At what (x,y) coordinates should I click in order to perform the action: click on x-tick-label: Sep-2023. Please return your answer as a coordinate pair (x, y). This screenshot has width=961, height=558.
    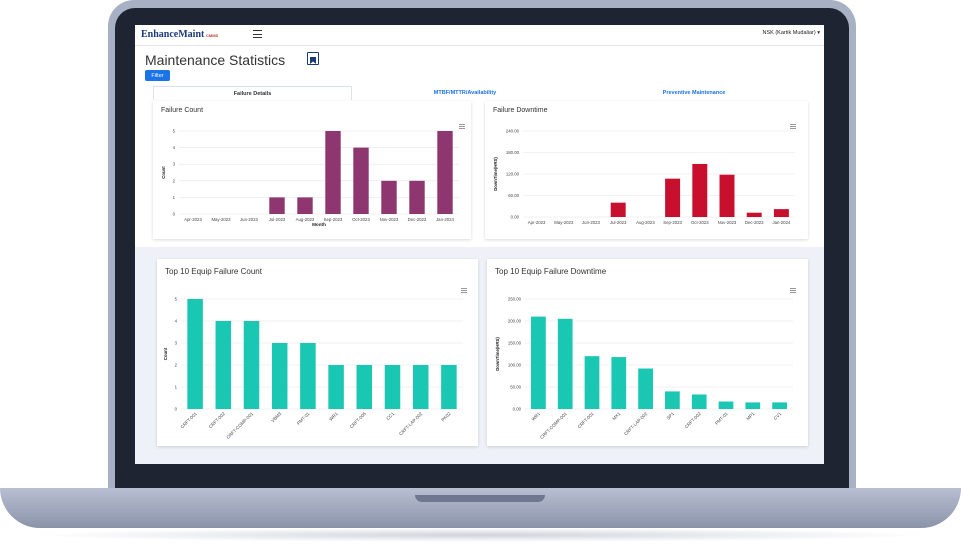
    Looking at the image, I should click on (333, 219).